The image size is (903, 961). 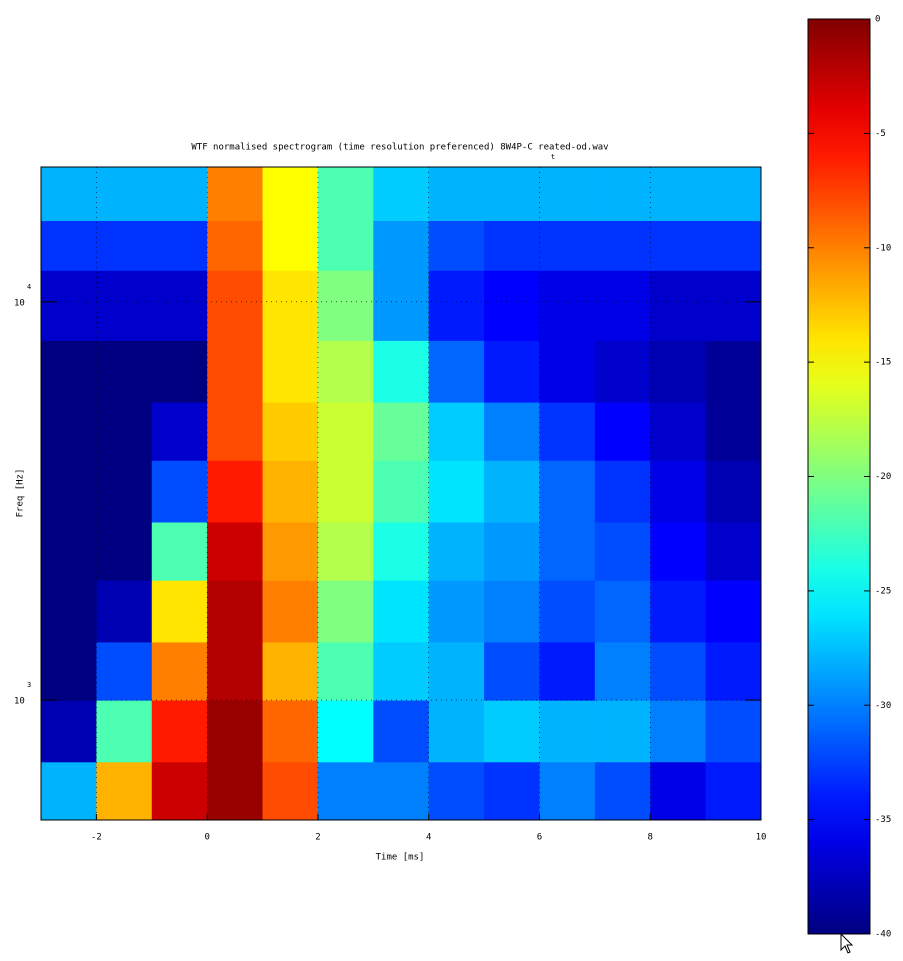 I want to click on colorbar-tick-label: -30, so click(x=883, y=706).